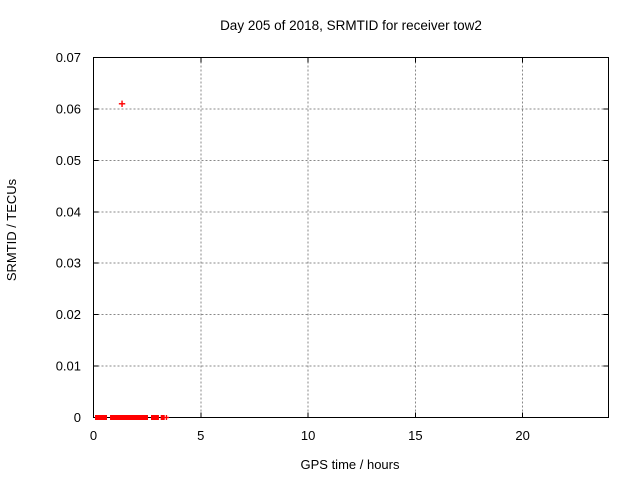 This screenshot has height=480, width=640. What do you see at coordinates (132, 260) in the screenshot?
I see `data-layer` at bounding box center [132, 260].